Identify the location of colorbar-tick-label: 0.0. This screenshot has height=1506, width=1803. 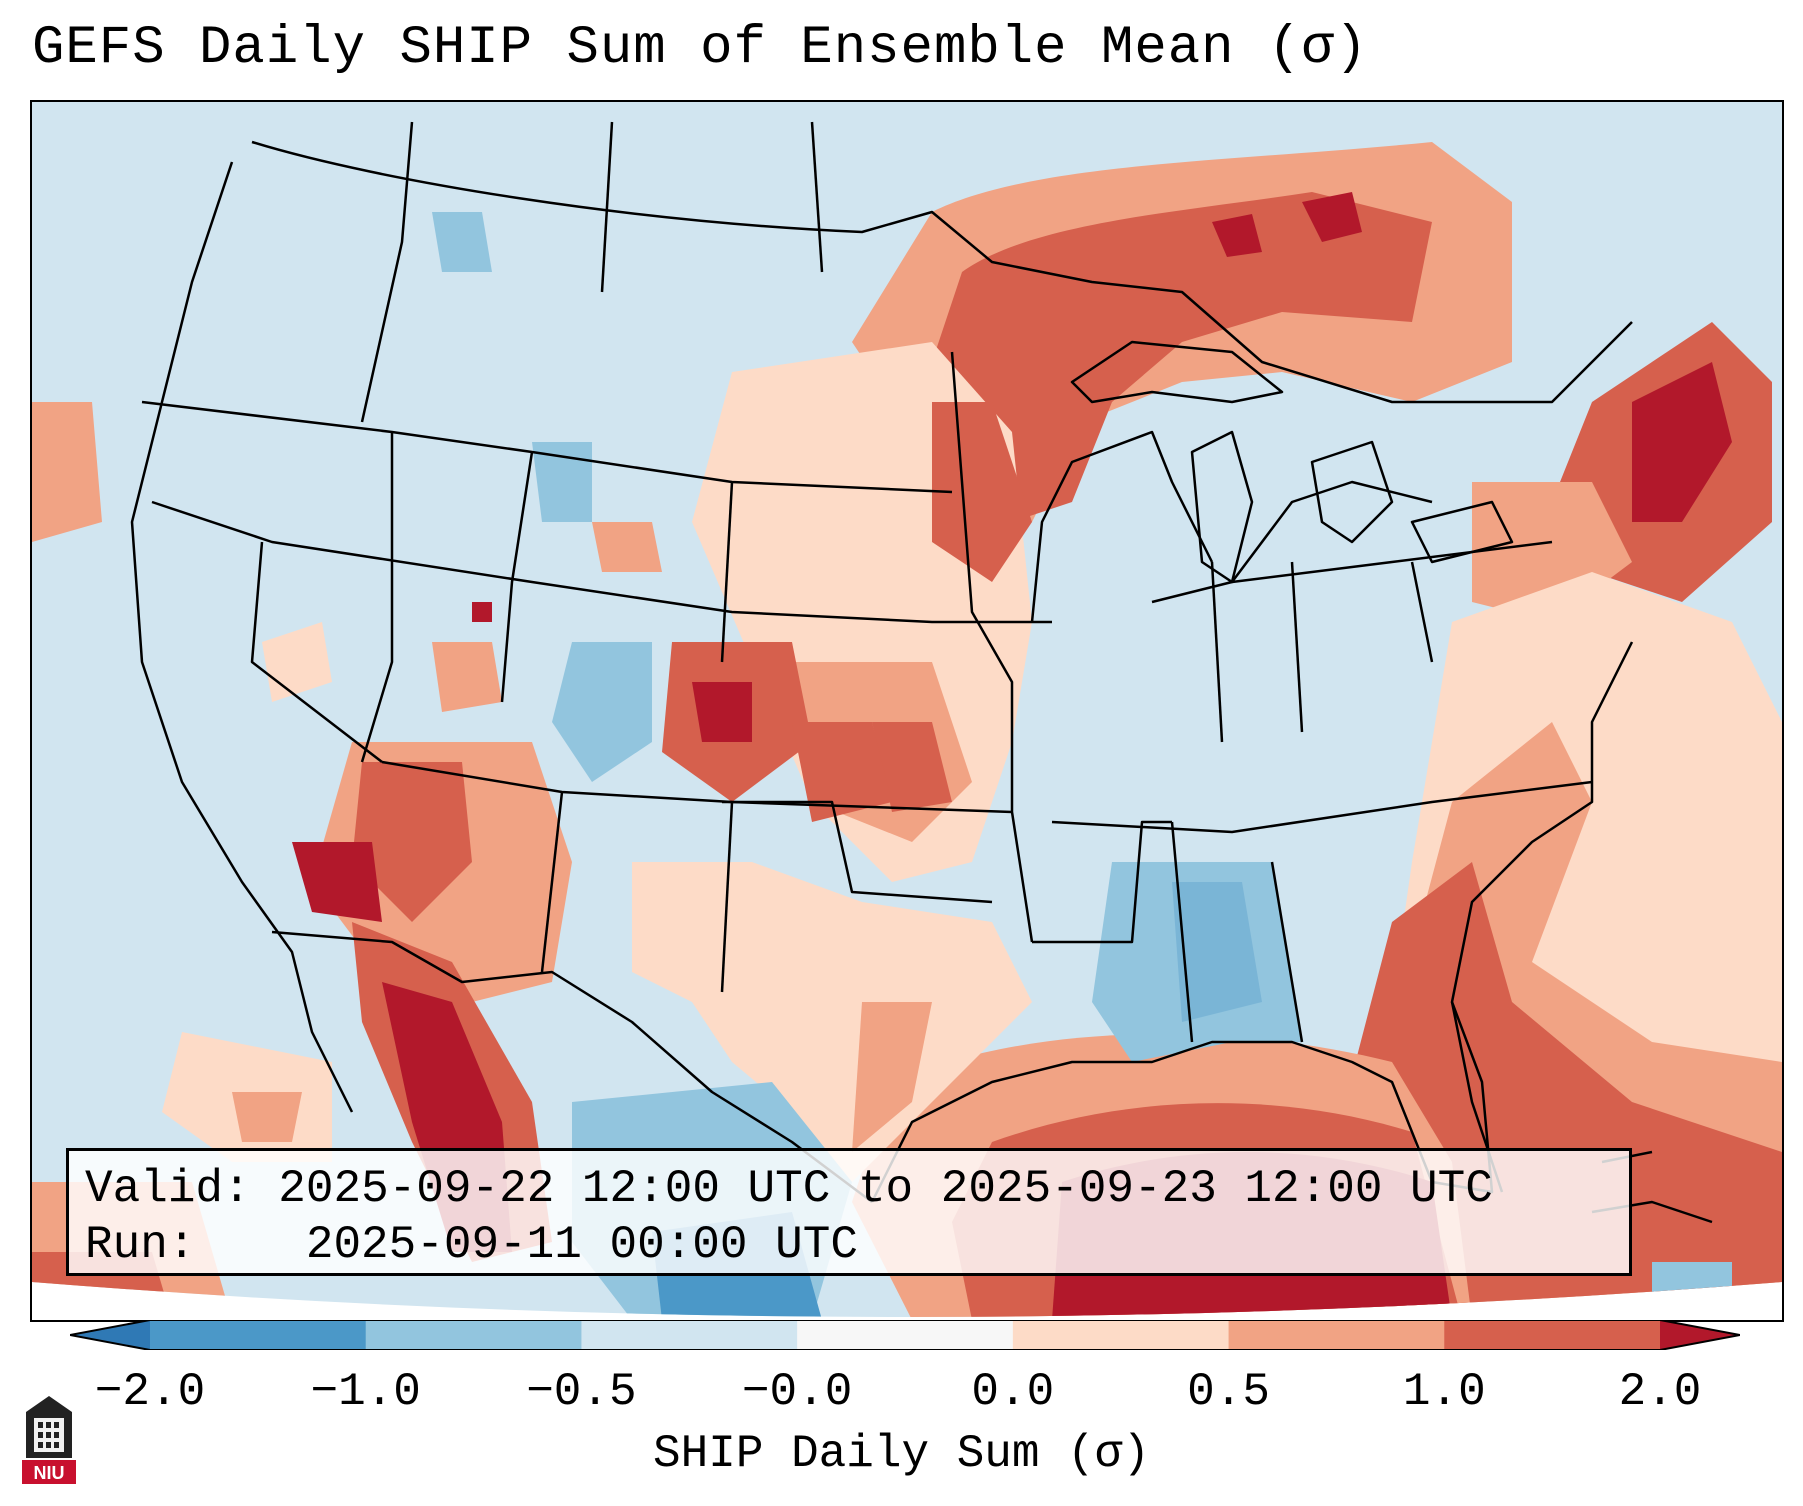
(1013, 1392).